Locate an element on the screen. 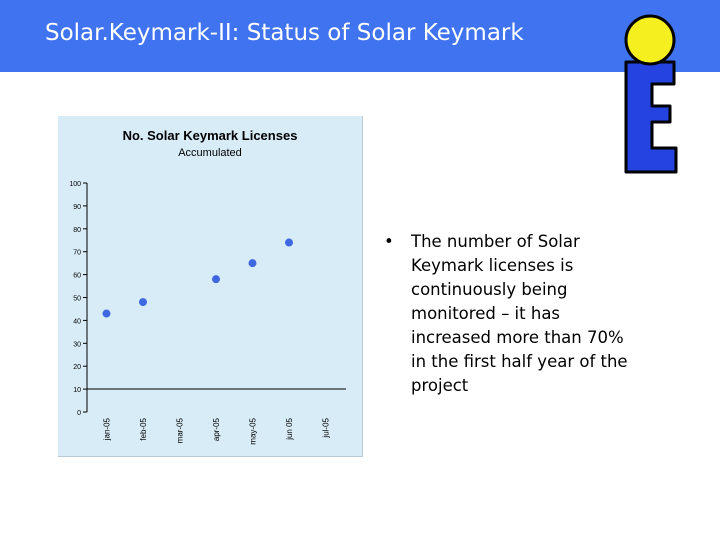 This screenshot has width=720, height=540. x-tick-label: may-05 is located at coordinates (253, 430).